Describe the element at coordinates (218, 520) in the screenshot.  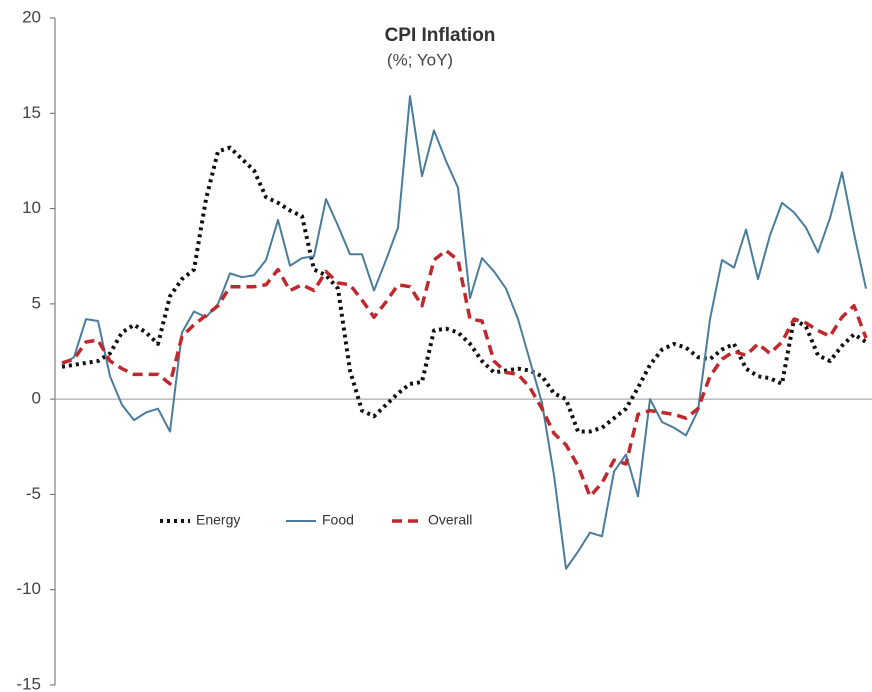
I see `legend-label: Energy` at that location.